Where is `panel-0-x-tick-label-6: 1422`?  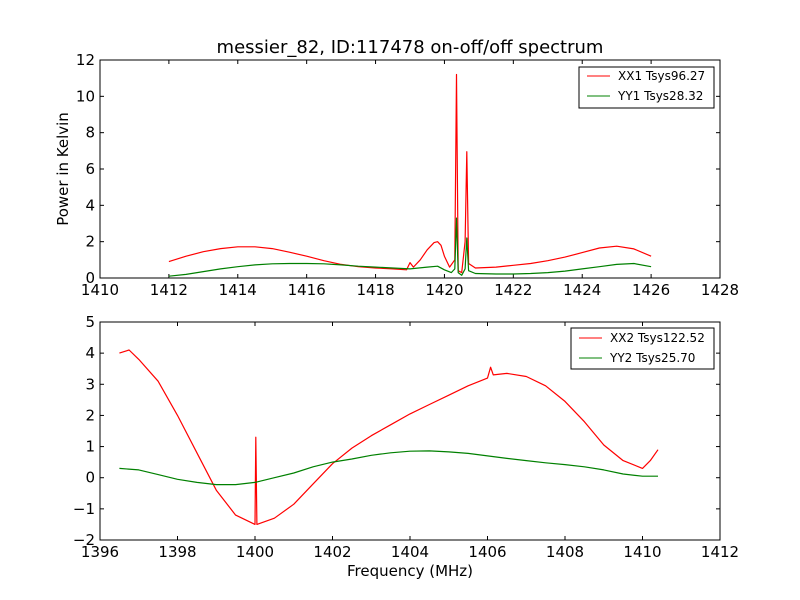
panel-0-x-tick-label-6: 1422 is located at coordinates (513, 290).